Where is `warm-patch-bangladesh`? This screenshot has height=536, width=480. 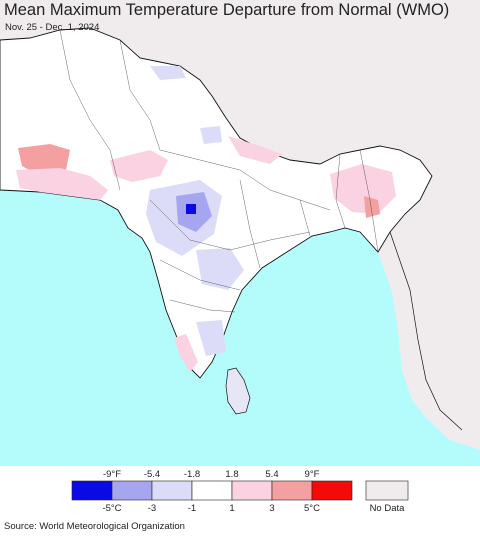 warm-patch-bangladesh is located at coordinates (372, 207).